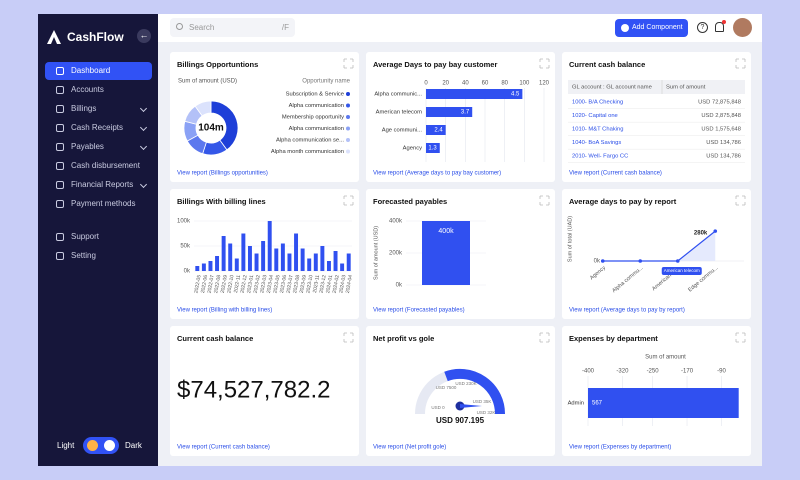 This screenshot has height=480, width=800. I want to click on view-report-link: View report (Forecasted payables), so click(419, 311).